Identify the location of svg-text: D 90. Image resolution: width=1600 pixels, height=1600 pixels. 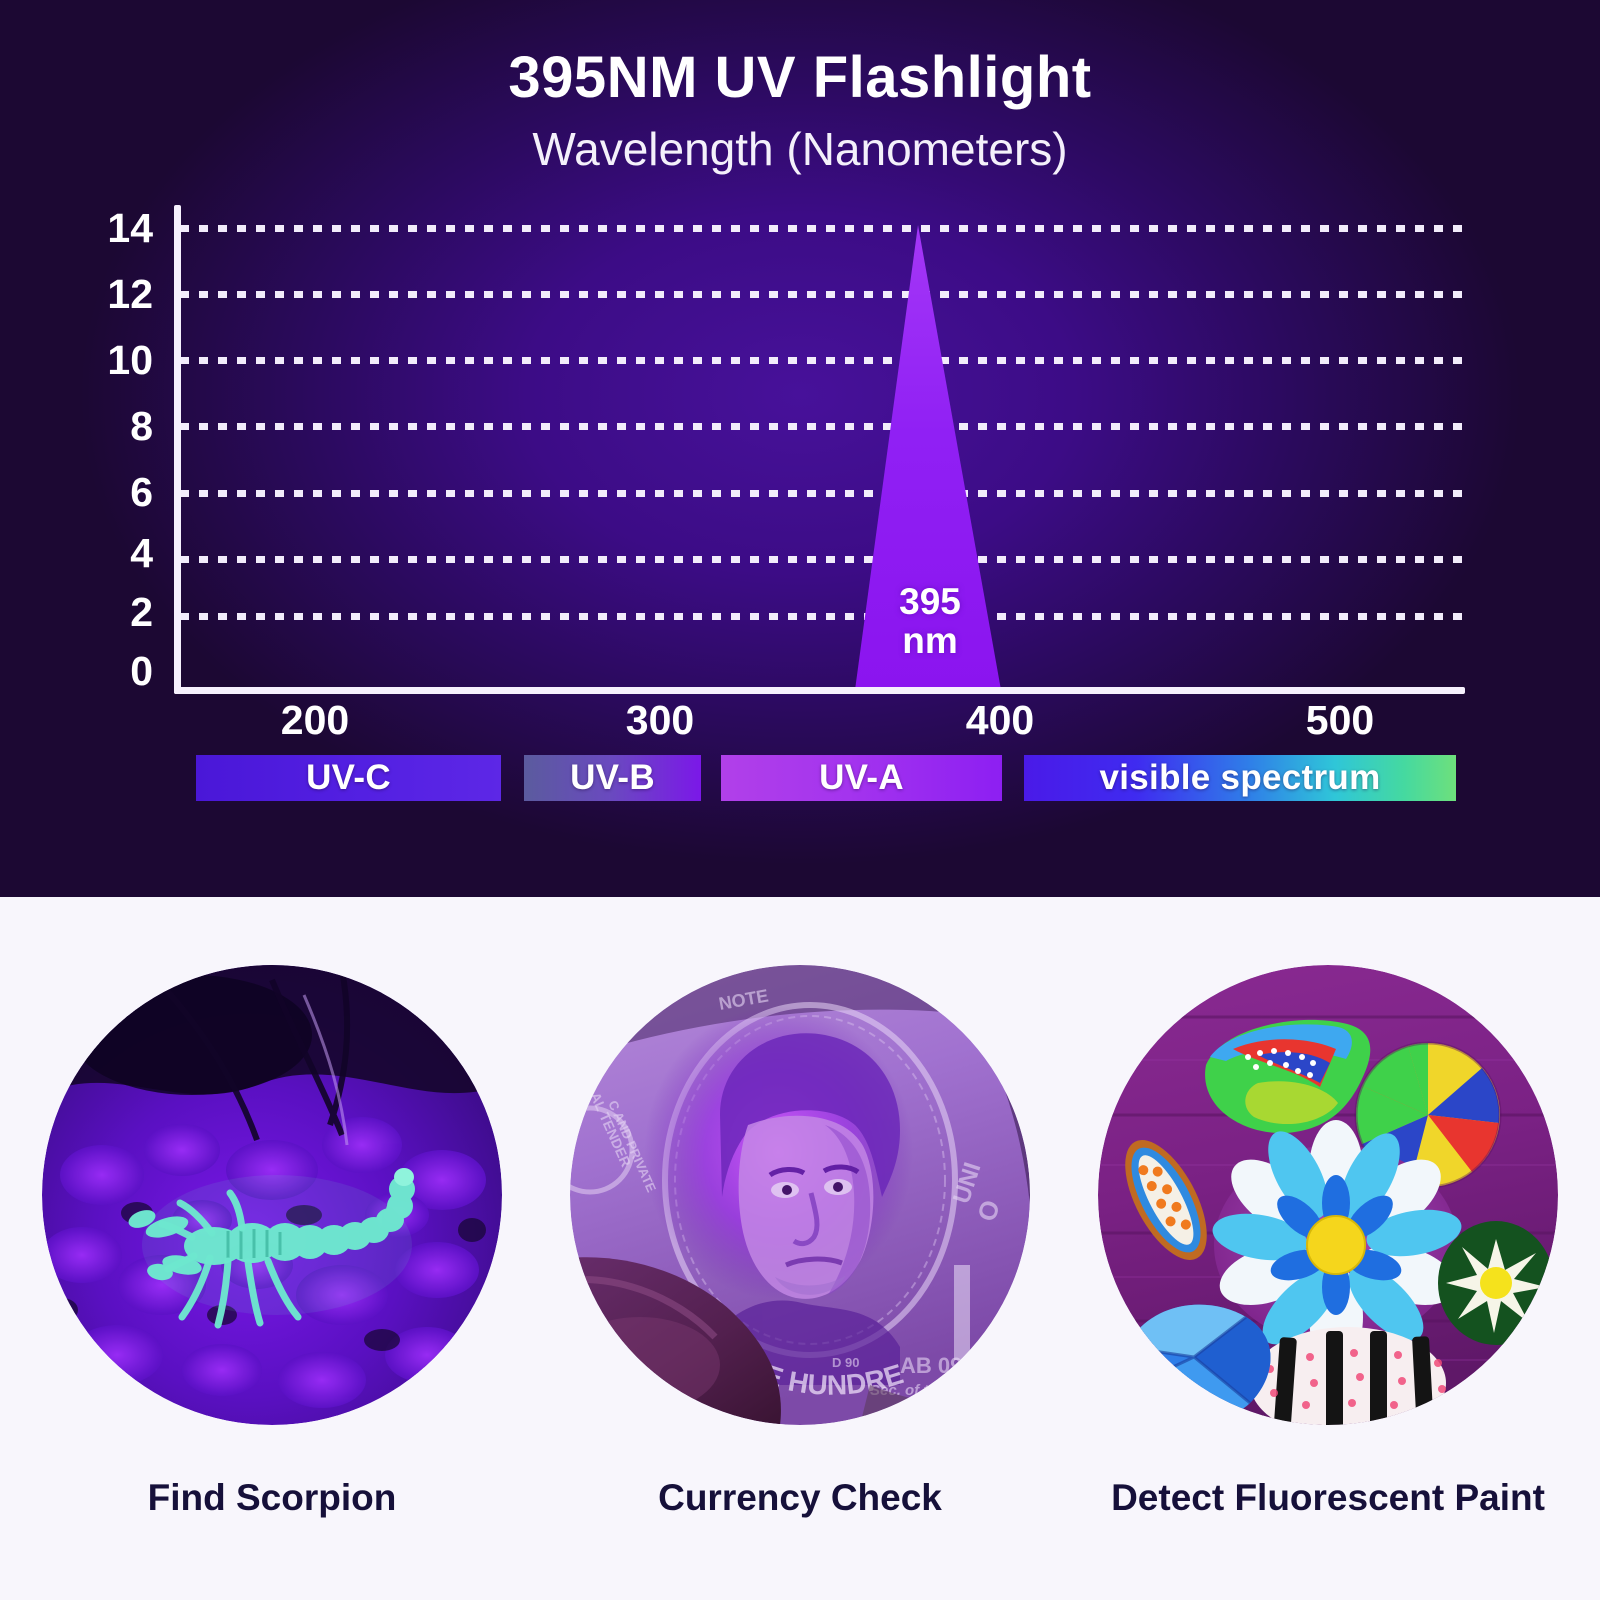
(845, 1362).